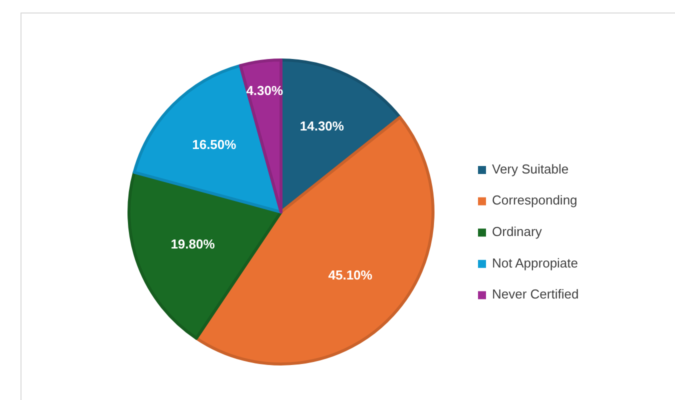 This screenshot has height=400, width=675. I want to click on legend-label: Not Appropiate, so click(535, 262).